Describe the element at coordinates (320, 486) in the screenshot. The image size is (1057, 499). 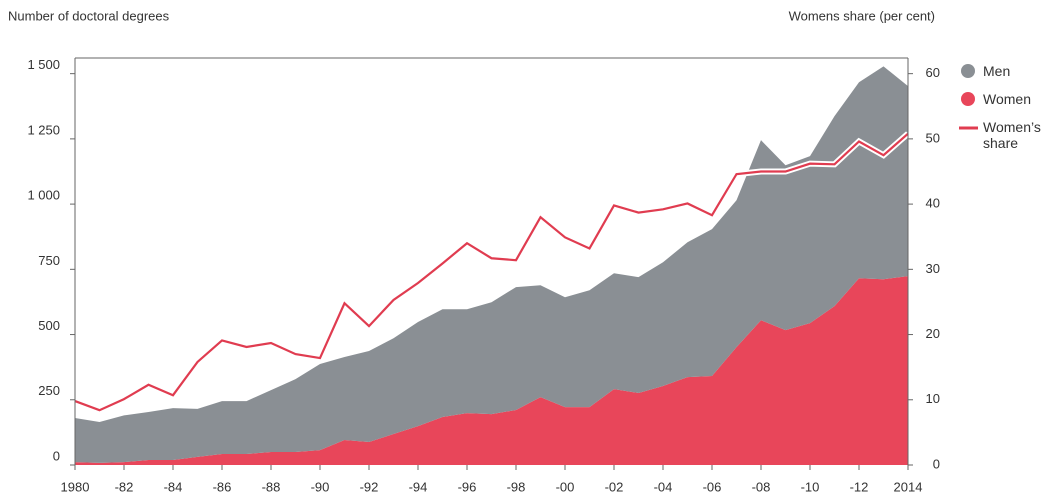
I see `x-tick-label: -90` at that location.